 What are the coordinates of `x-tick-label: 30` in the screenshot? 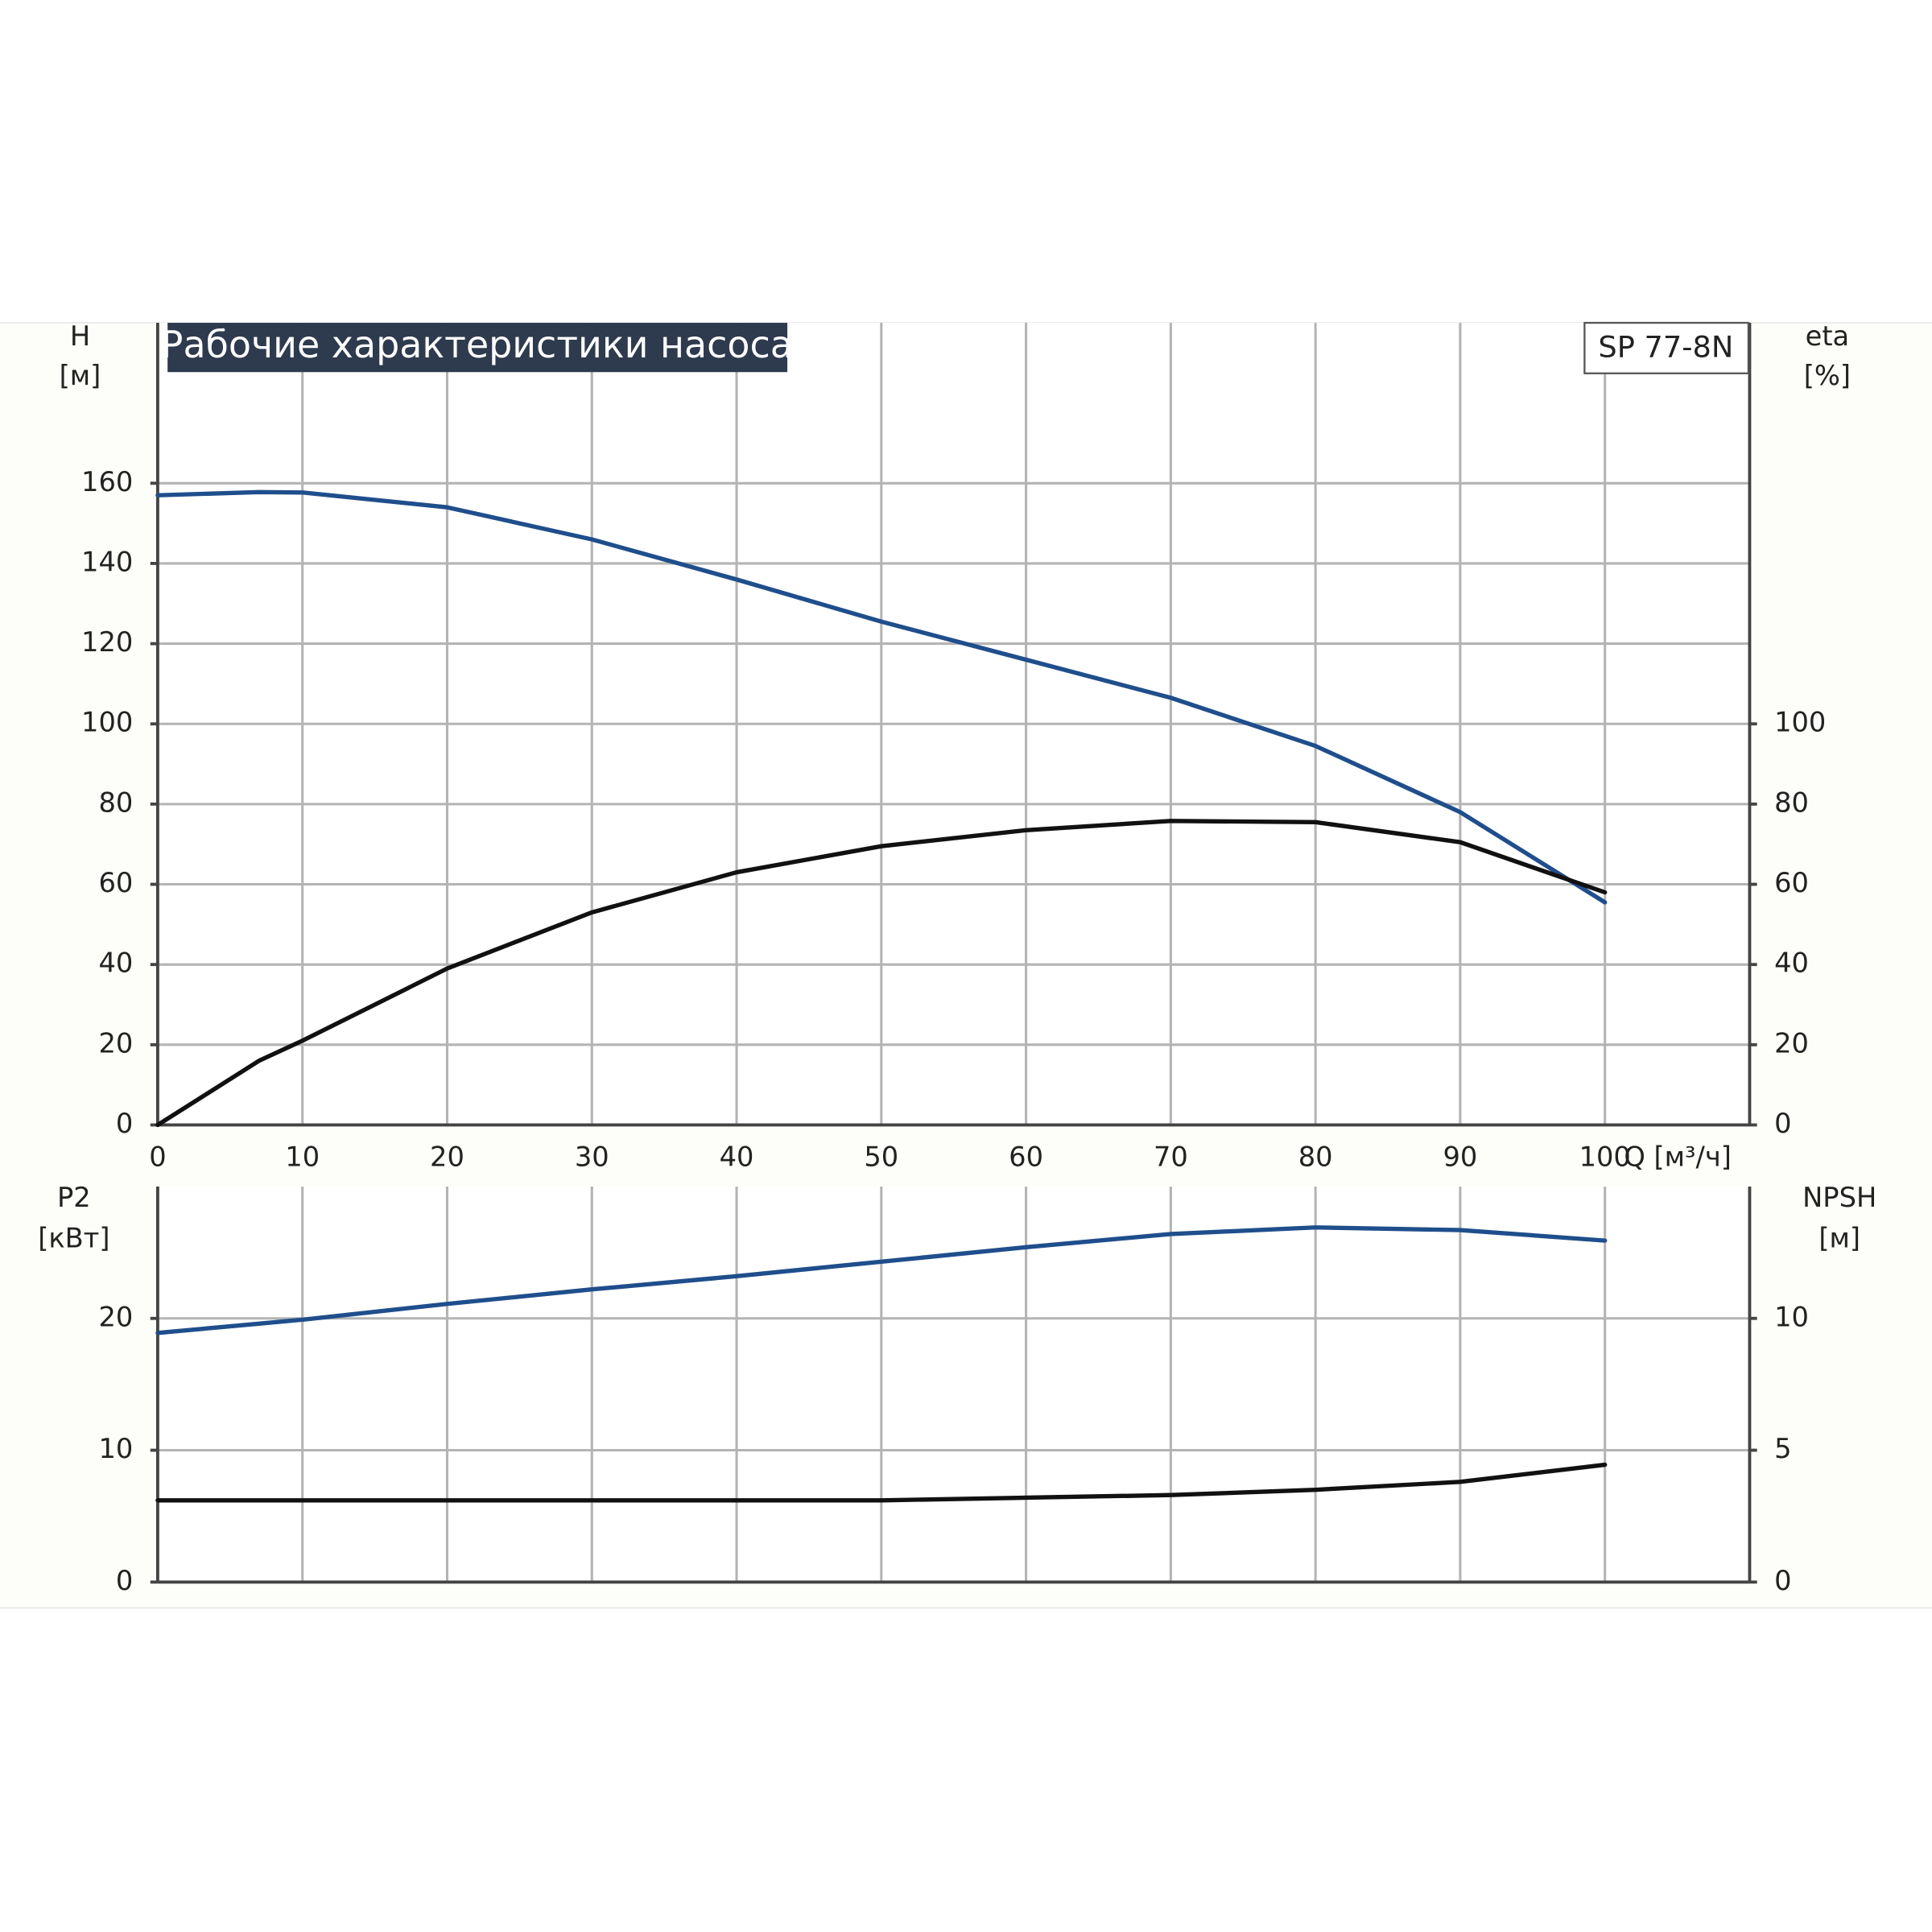 It's located at (592, 1156).